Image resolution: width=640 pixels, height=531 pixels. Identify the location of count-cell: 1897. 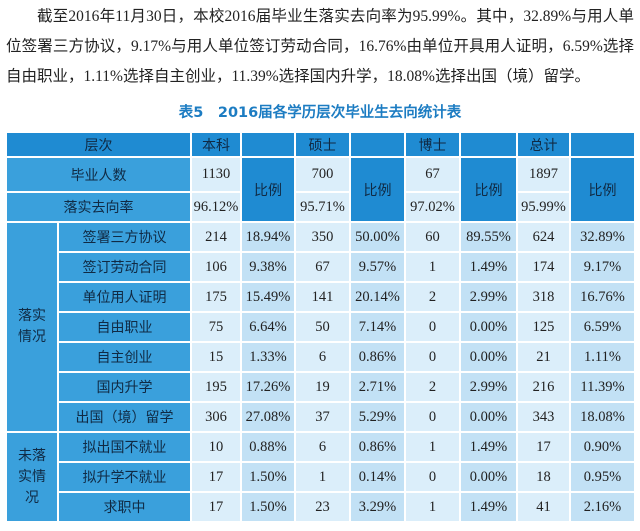
(543, 174).